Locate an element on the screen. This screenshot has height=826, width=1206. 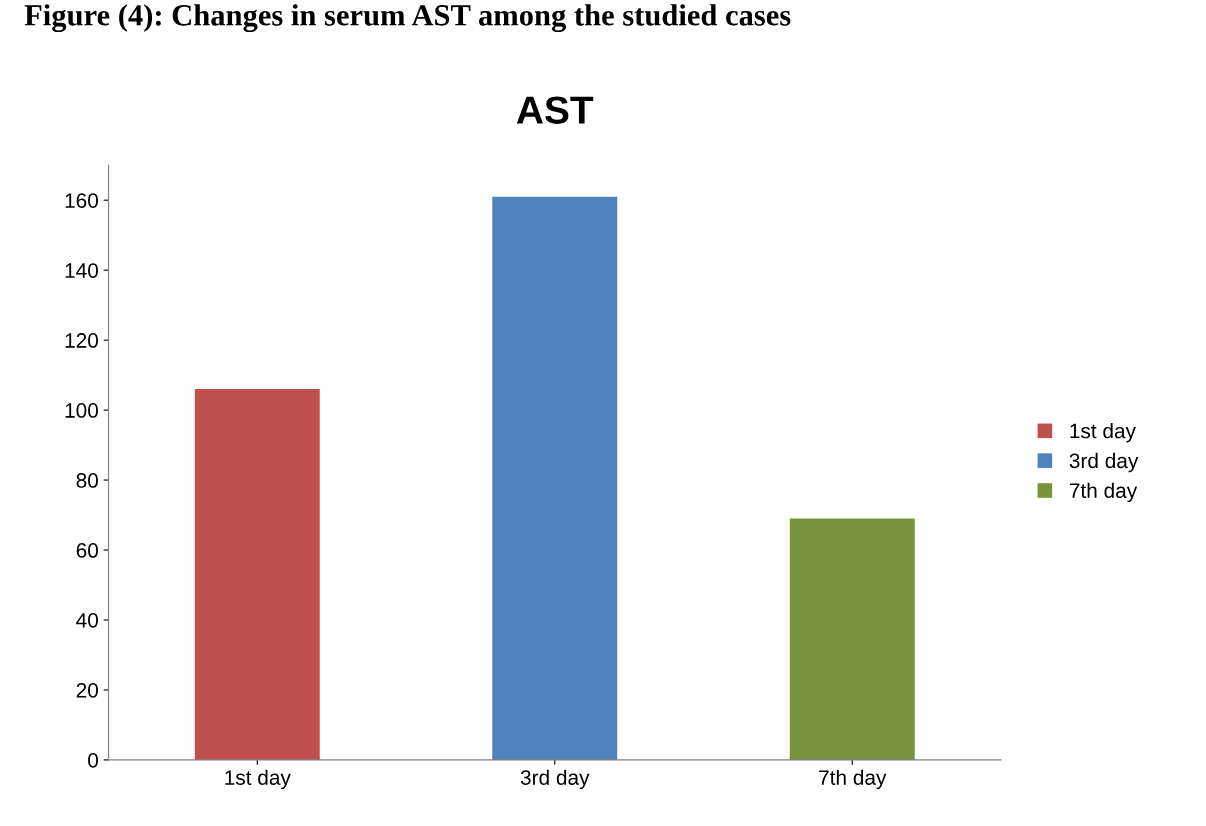
text: Figure (4): Changes in serum AST among the studied cases is located at coordinates (407, 18).